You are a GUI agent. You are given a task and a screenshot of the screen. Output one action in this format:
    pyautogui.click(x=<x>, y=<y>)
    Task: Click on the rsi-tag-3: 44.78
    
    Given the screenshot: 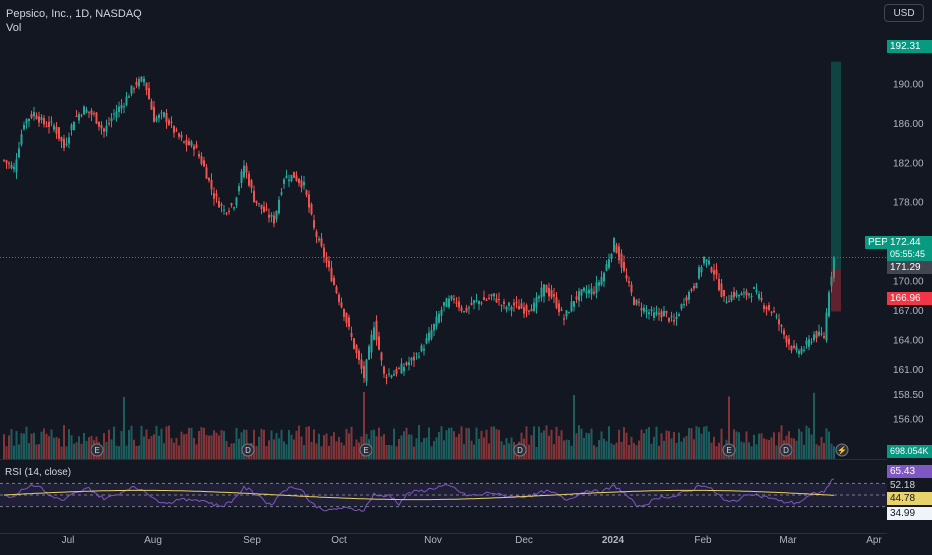 What is the action you would take?
    pyautogui.click(x=909, y=498)
    